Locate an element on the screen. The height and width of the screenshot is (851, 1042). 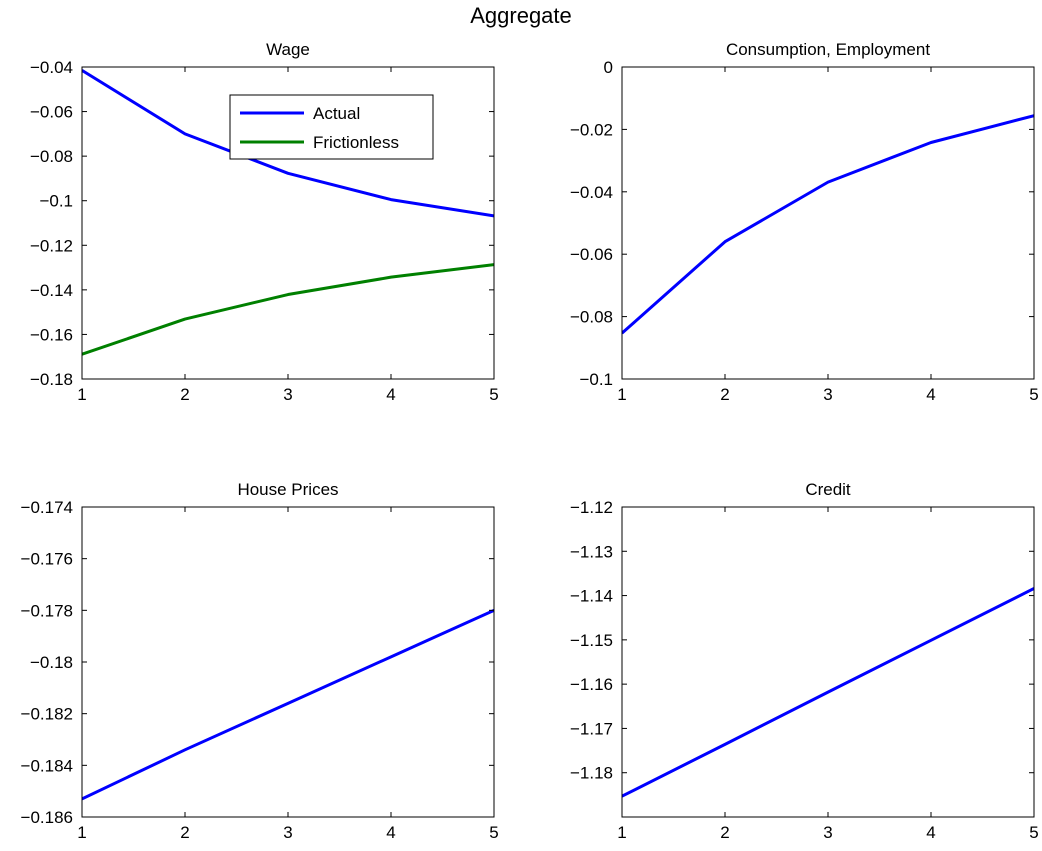
house-prices-ytick-label: −0.184 is located at coordinates (47, 765).